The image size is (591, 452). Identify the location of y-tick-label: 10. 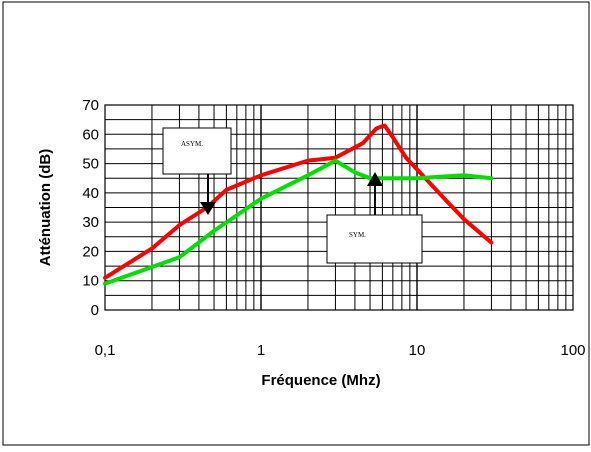
(90, 281).